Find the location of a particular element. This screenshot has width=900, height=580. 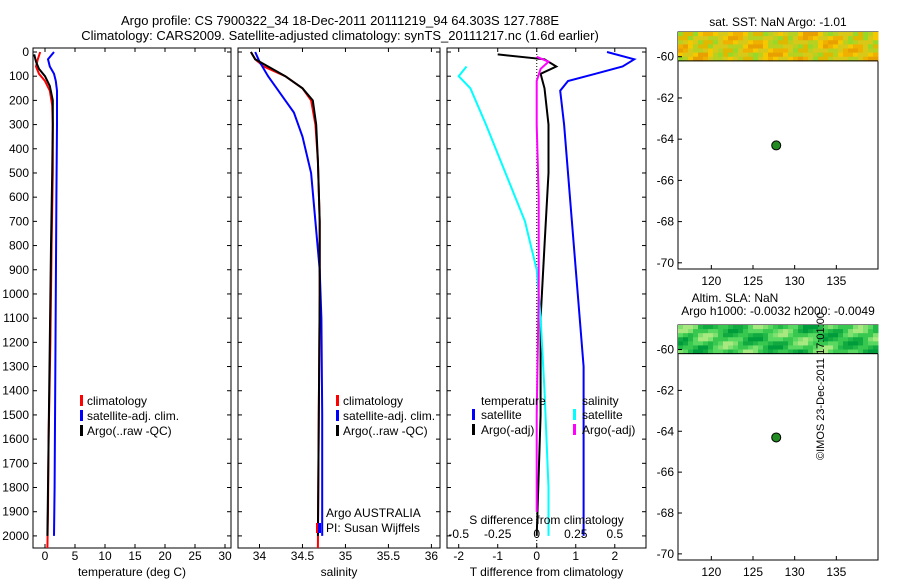

salinity-series-satellite-adj-clim is located at coordinates (289, 293).